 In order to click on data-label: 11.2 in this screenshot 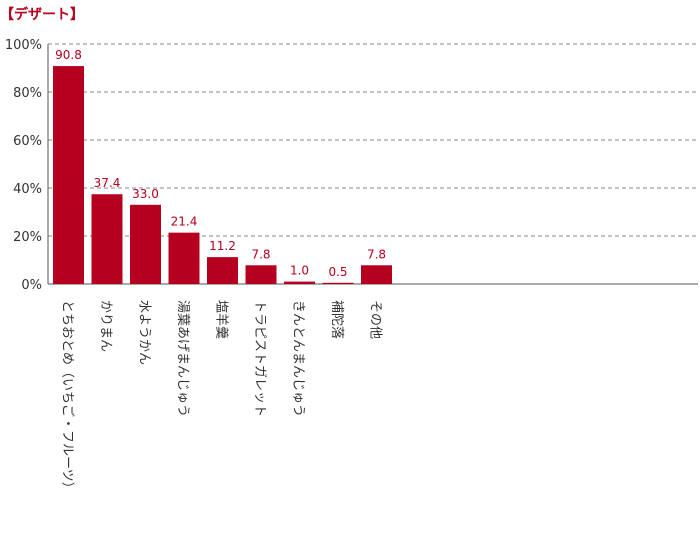, I will do `click(222, 246)`.